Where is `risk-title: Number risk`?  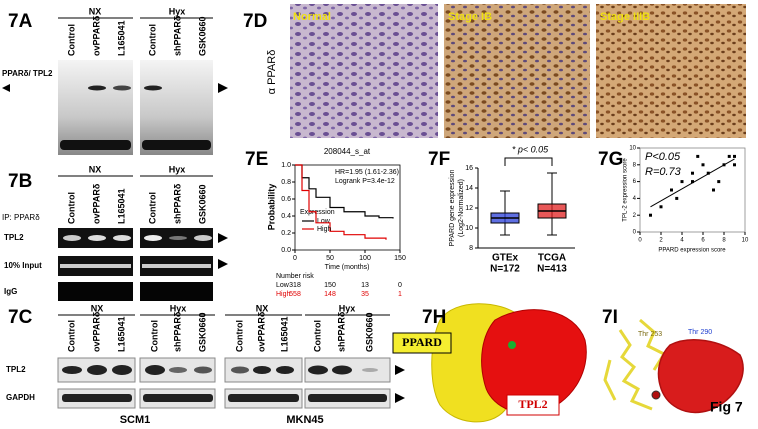 risk-title: Number risk is located at coordinates (295, 276).